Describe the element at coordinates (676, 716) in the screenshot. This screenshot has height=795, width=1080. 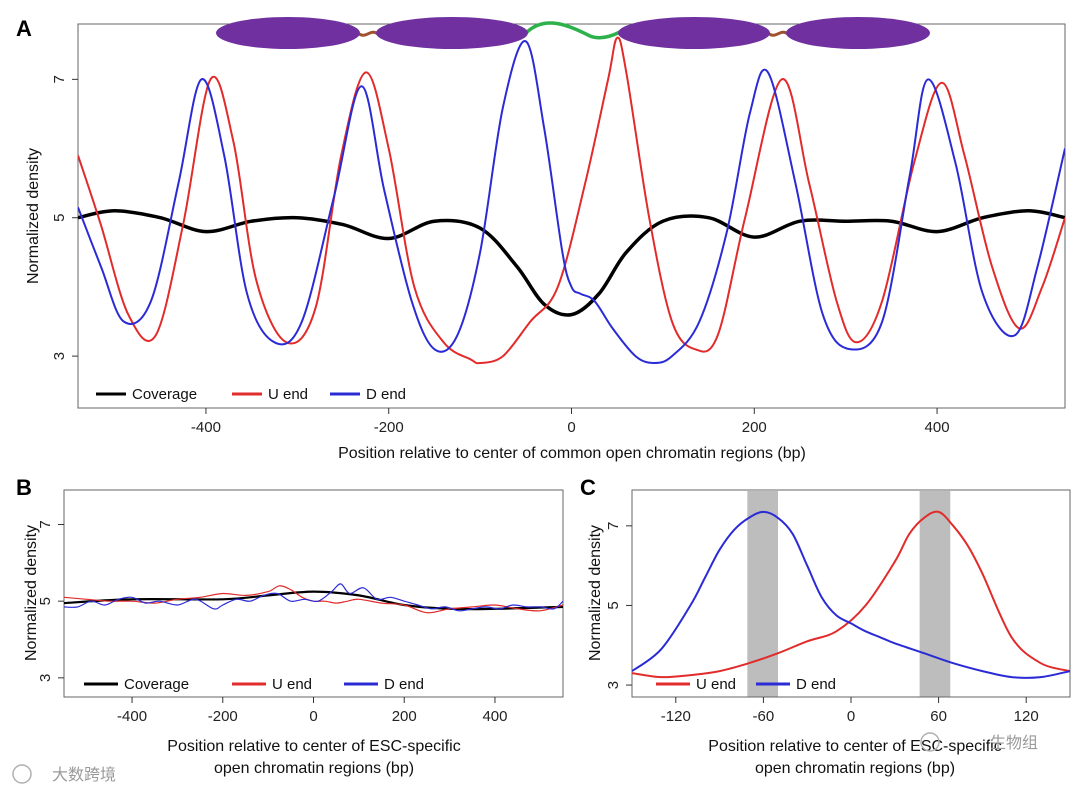
I see `panel-c-xtick-label--120: -120` at that location.